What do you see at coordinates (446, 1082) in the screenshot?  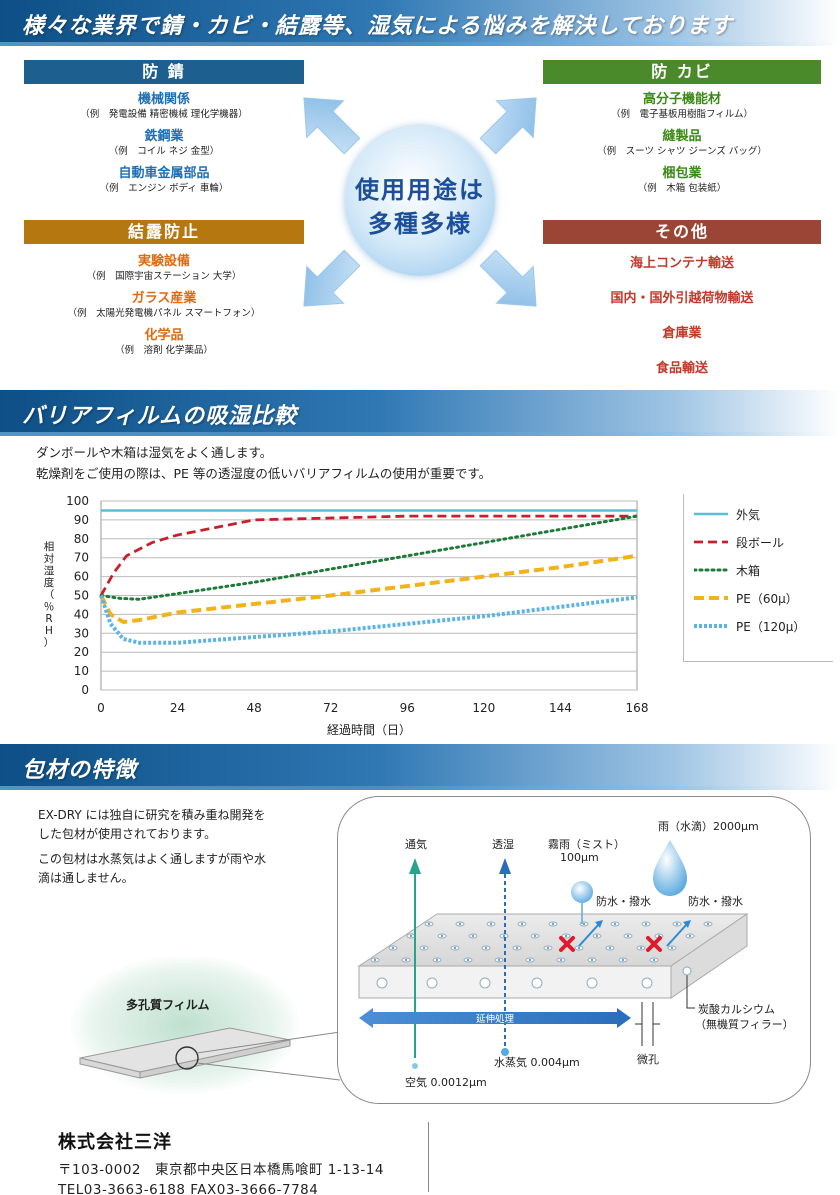 I see `label-air: 空気 0.0012μm` at bounding box center [446, 1082].